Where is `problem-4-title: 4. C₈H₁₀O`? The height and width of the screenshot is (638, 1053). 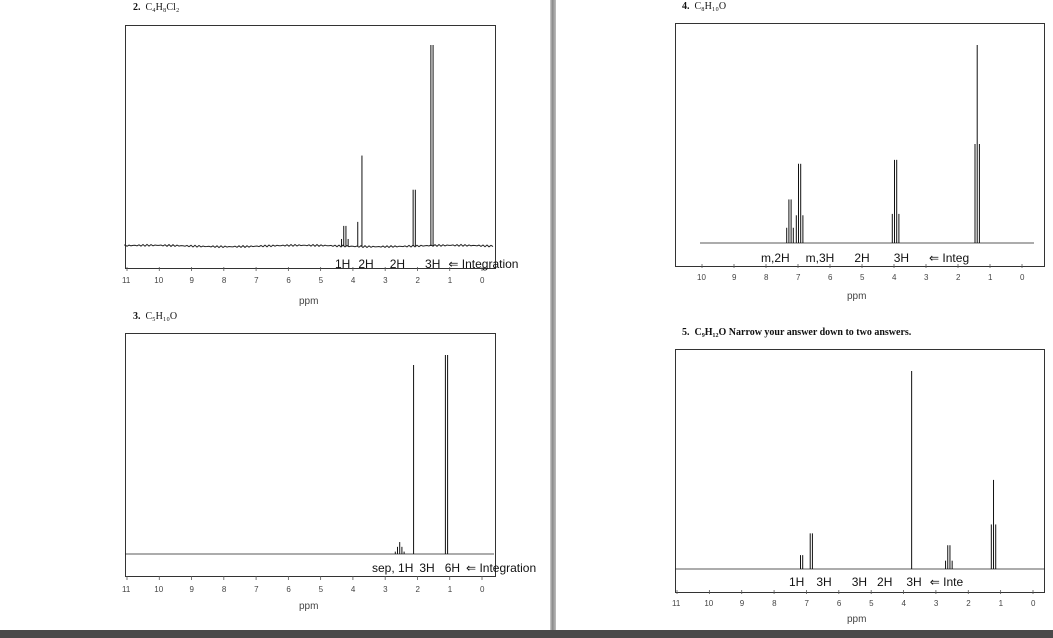 problem-4-title: 4. C₈H₁₀O is located at coordinates (704, 6).